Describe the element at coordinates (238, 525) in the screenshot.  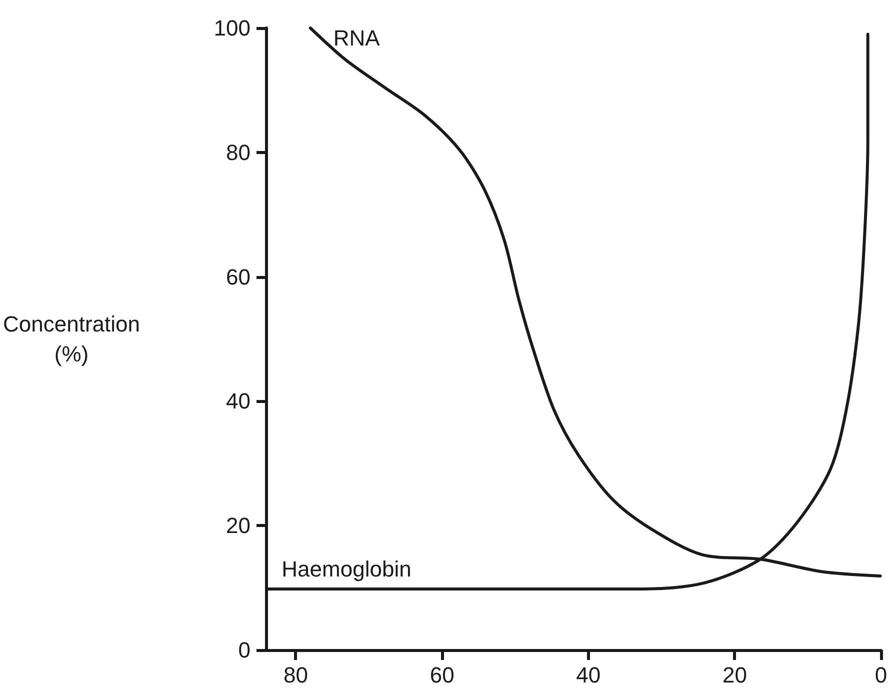
I see `y-tick-label: 20` at that location.